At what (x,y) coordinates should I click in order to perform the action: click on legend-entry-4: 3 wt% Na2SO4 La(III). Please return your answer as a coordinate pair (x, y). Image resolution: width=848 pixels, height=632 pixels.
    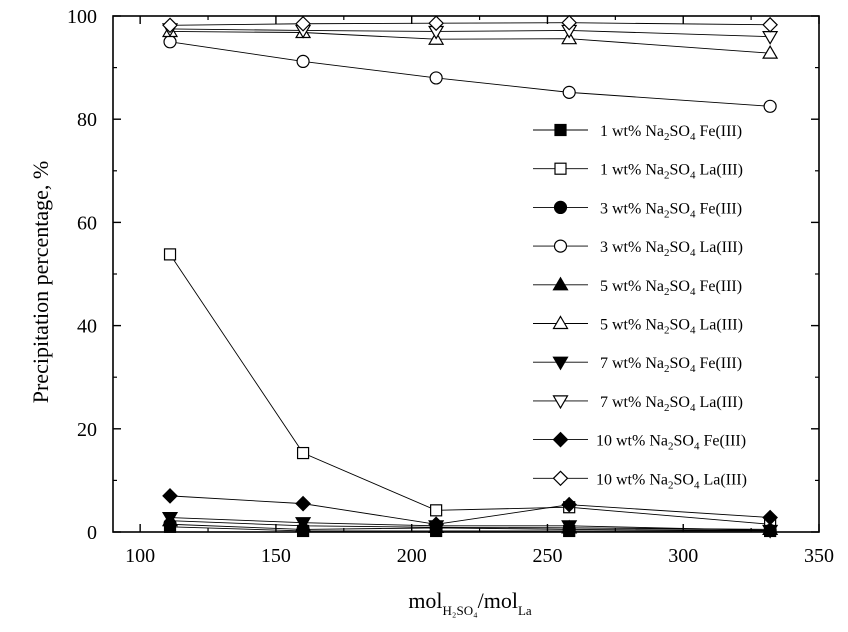
    Looking at the image, I should click on (638, 249).